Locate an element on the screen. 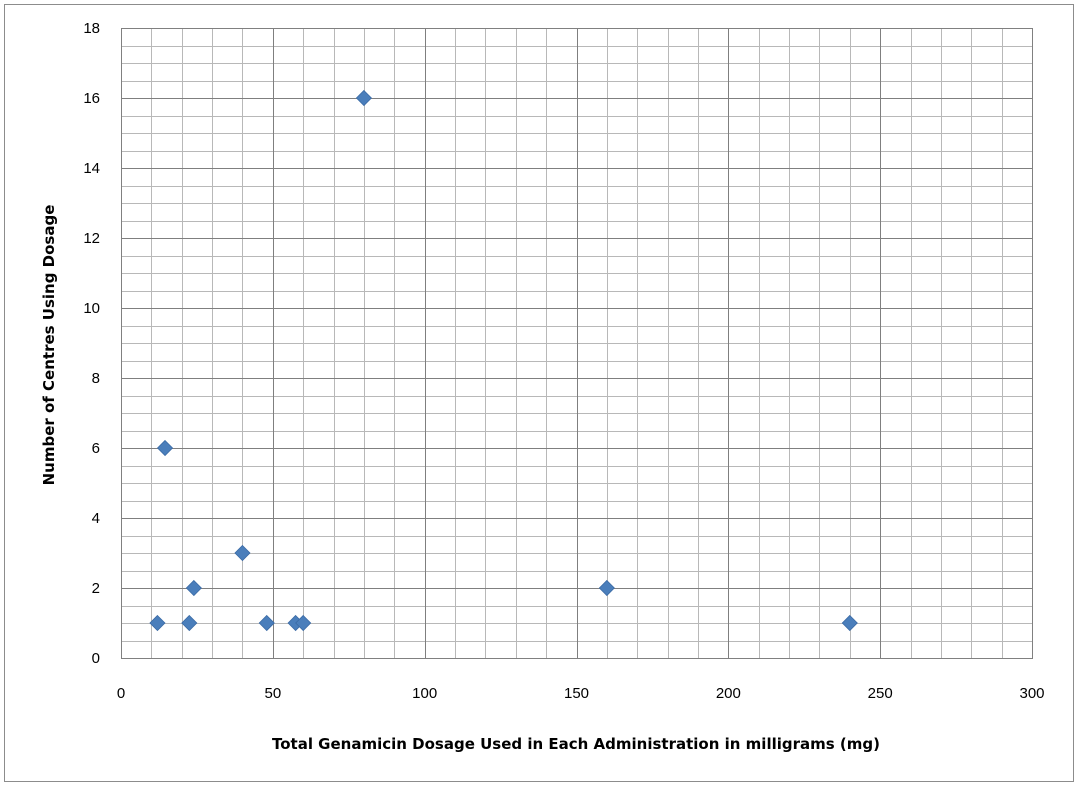  x-tick-label-5: 250 is located at coordinates (880, 693).